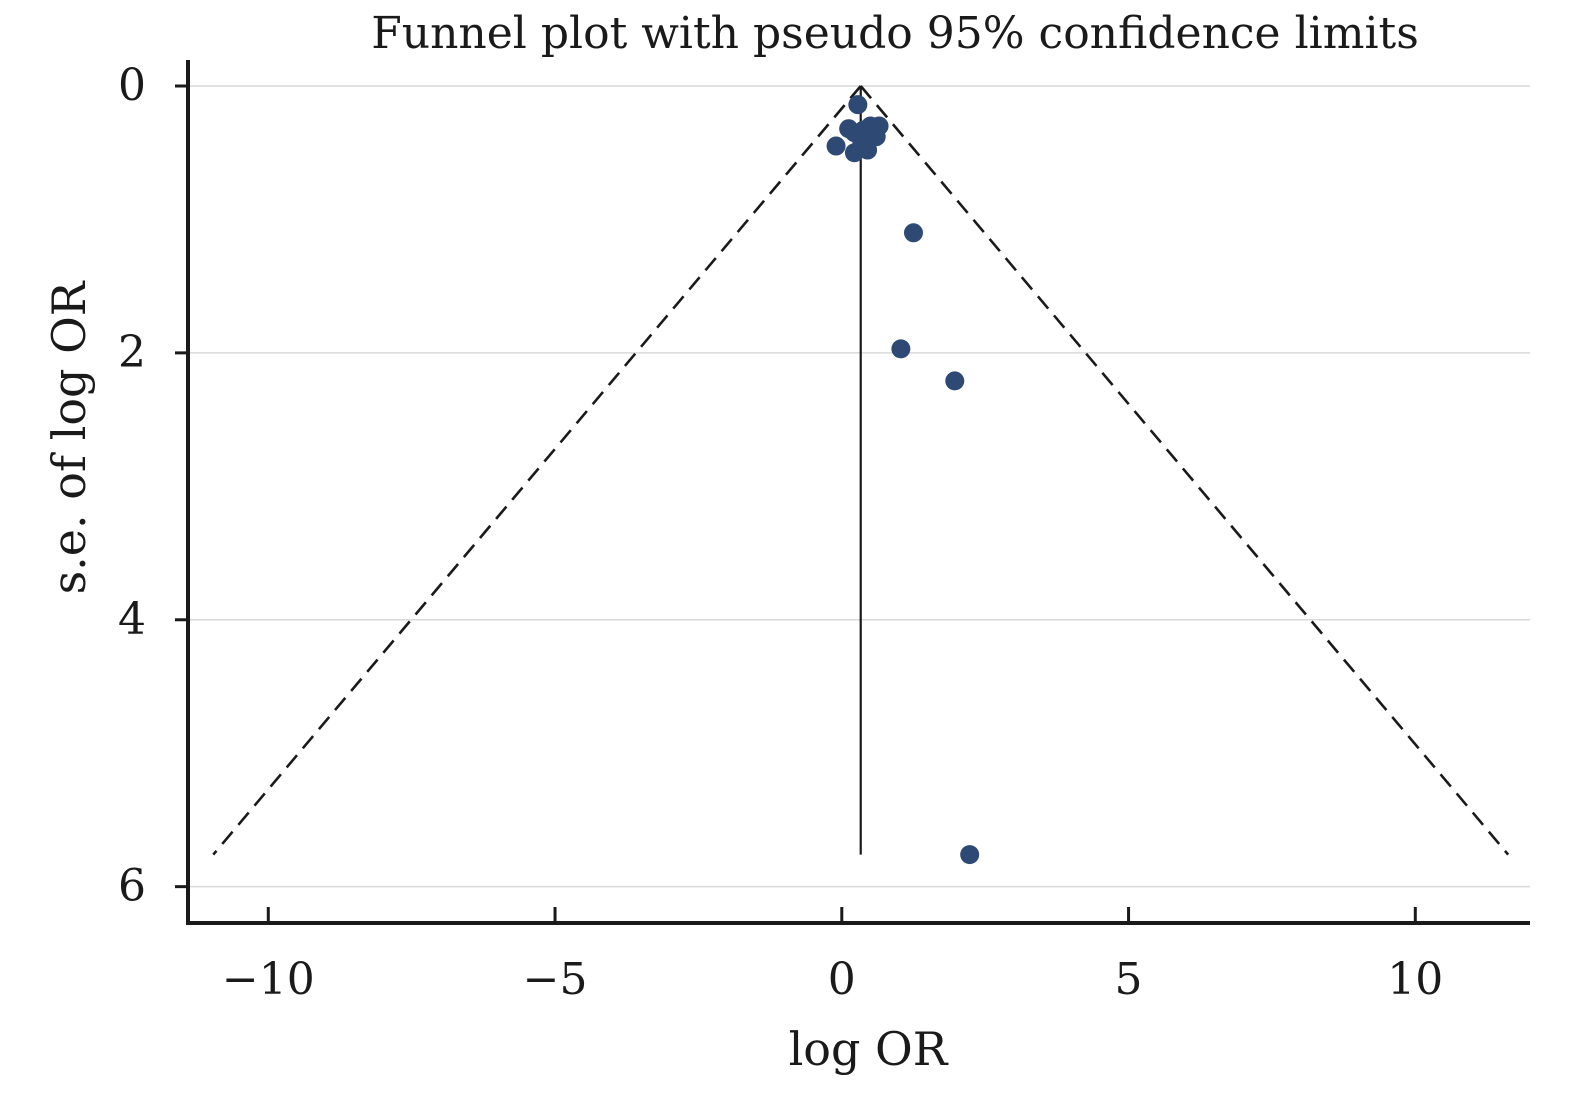 The height and width of the screenshot is (1093, 1575). What do you see at coordinates (132, 85) in the screenshot?
I see `y-tick-label: 0` at bounding box center [132, 85].